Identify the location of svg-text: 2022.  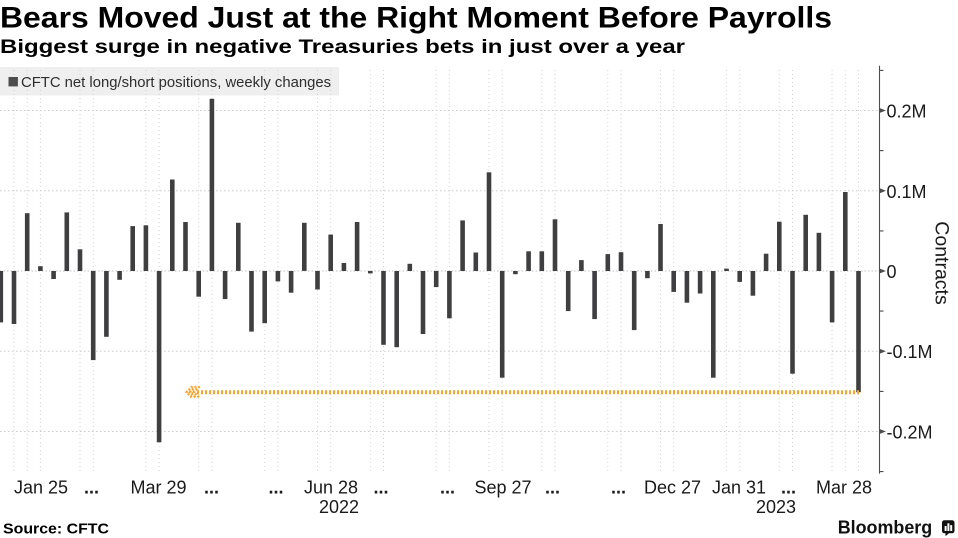
(339, 507).